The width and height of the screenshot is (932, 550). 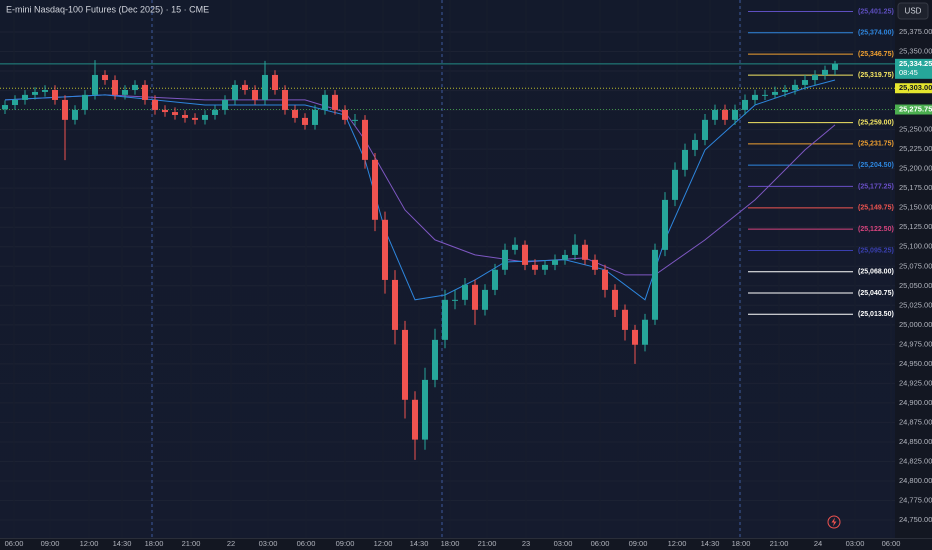 What do you see at coordinates (818, 543) in the screenshot?
I see `x-tick-label: 24` at bounding box center [818, 543].